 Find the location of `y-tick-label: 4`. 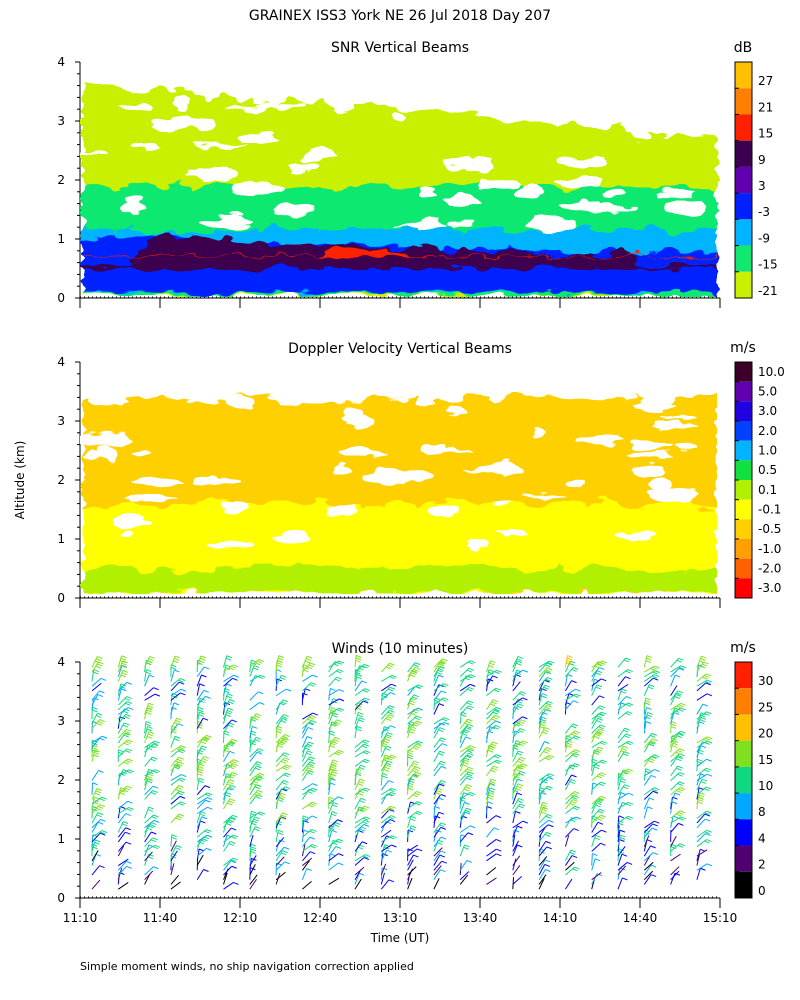

y-tick-label: 4 is located at coordinates (61, 662).